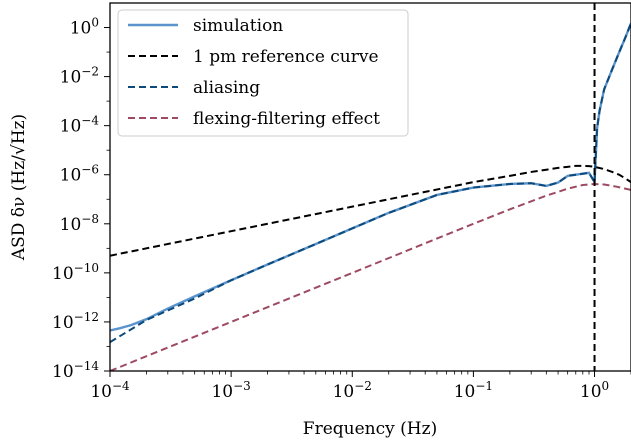 The height and width of the screenshot is (445, 631). Describe the element at coordinates (370, 429) in the screenshot. I see `x-axis-label: Frequency (Hz)` at that location.